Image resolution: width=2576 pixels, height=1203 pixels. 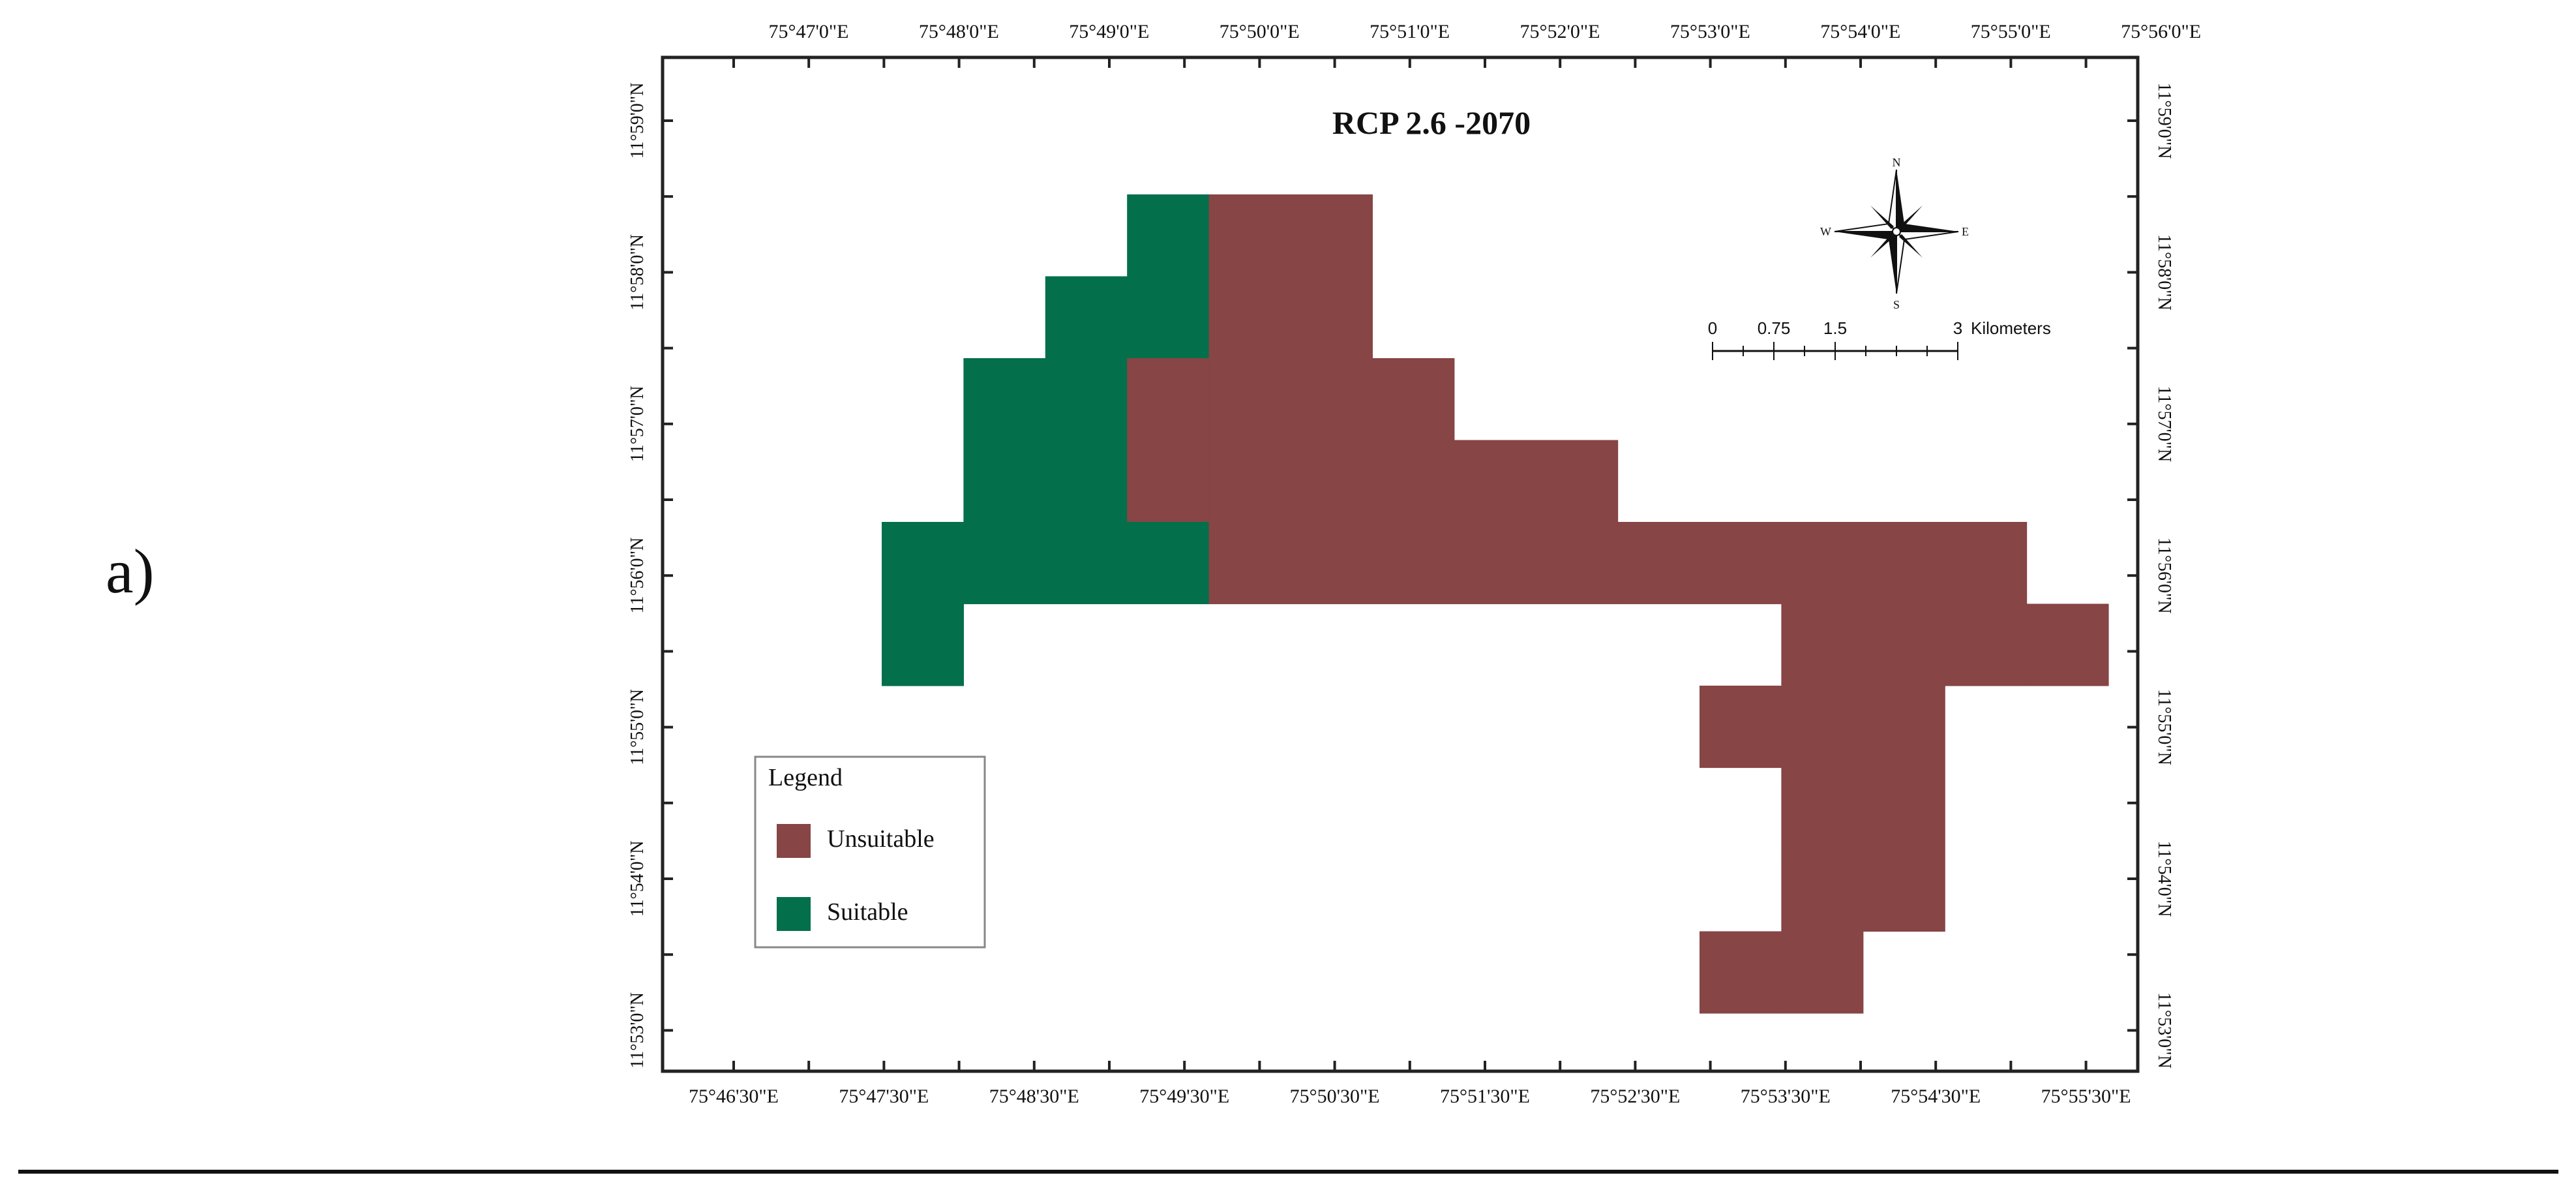 I want to click on legend: Legend Unsuitable Suitable, so click(x=870, y=852).